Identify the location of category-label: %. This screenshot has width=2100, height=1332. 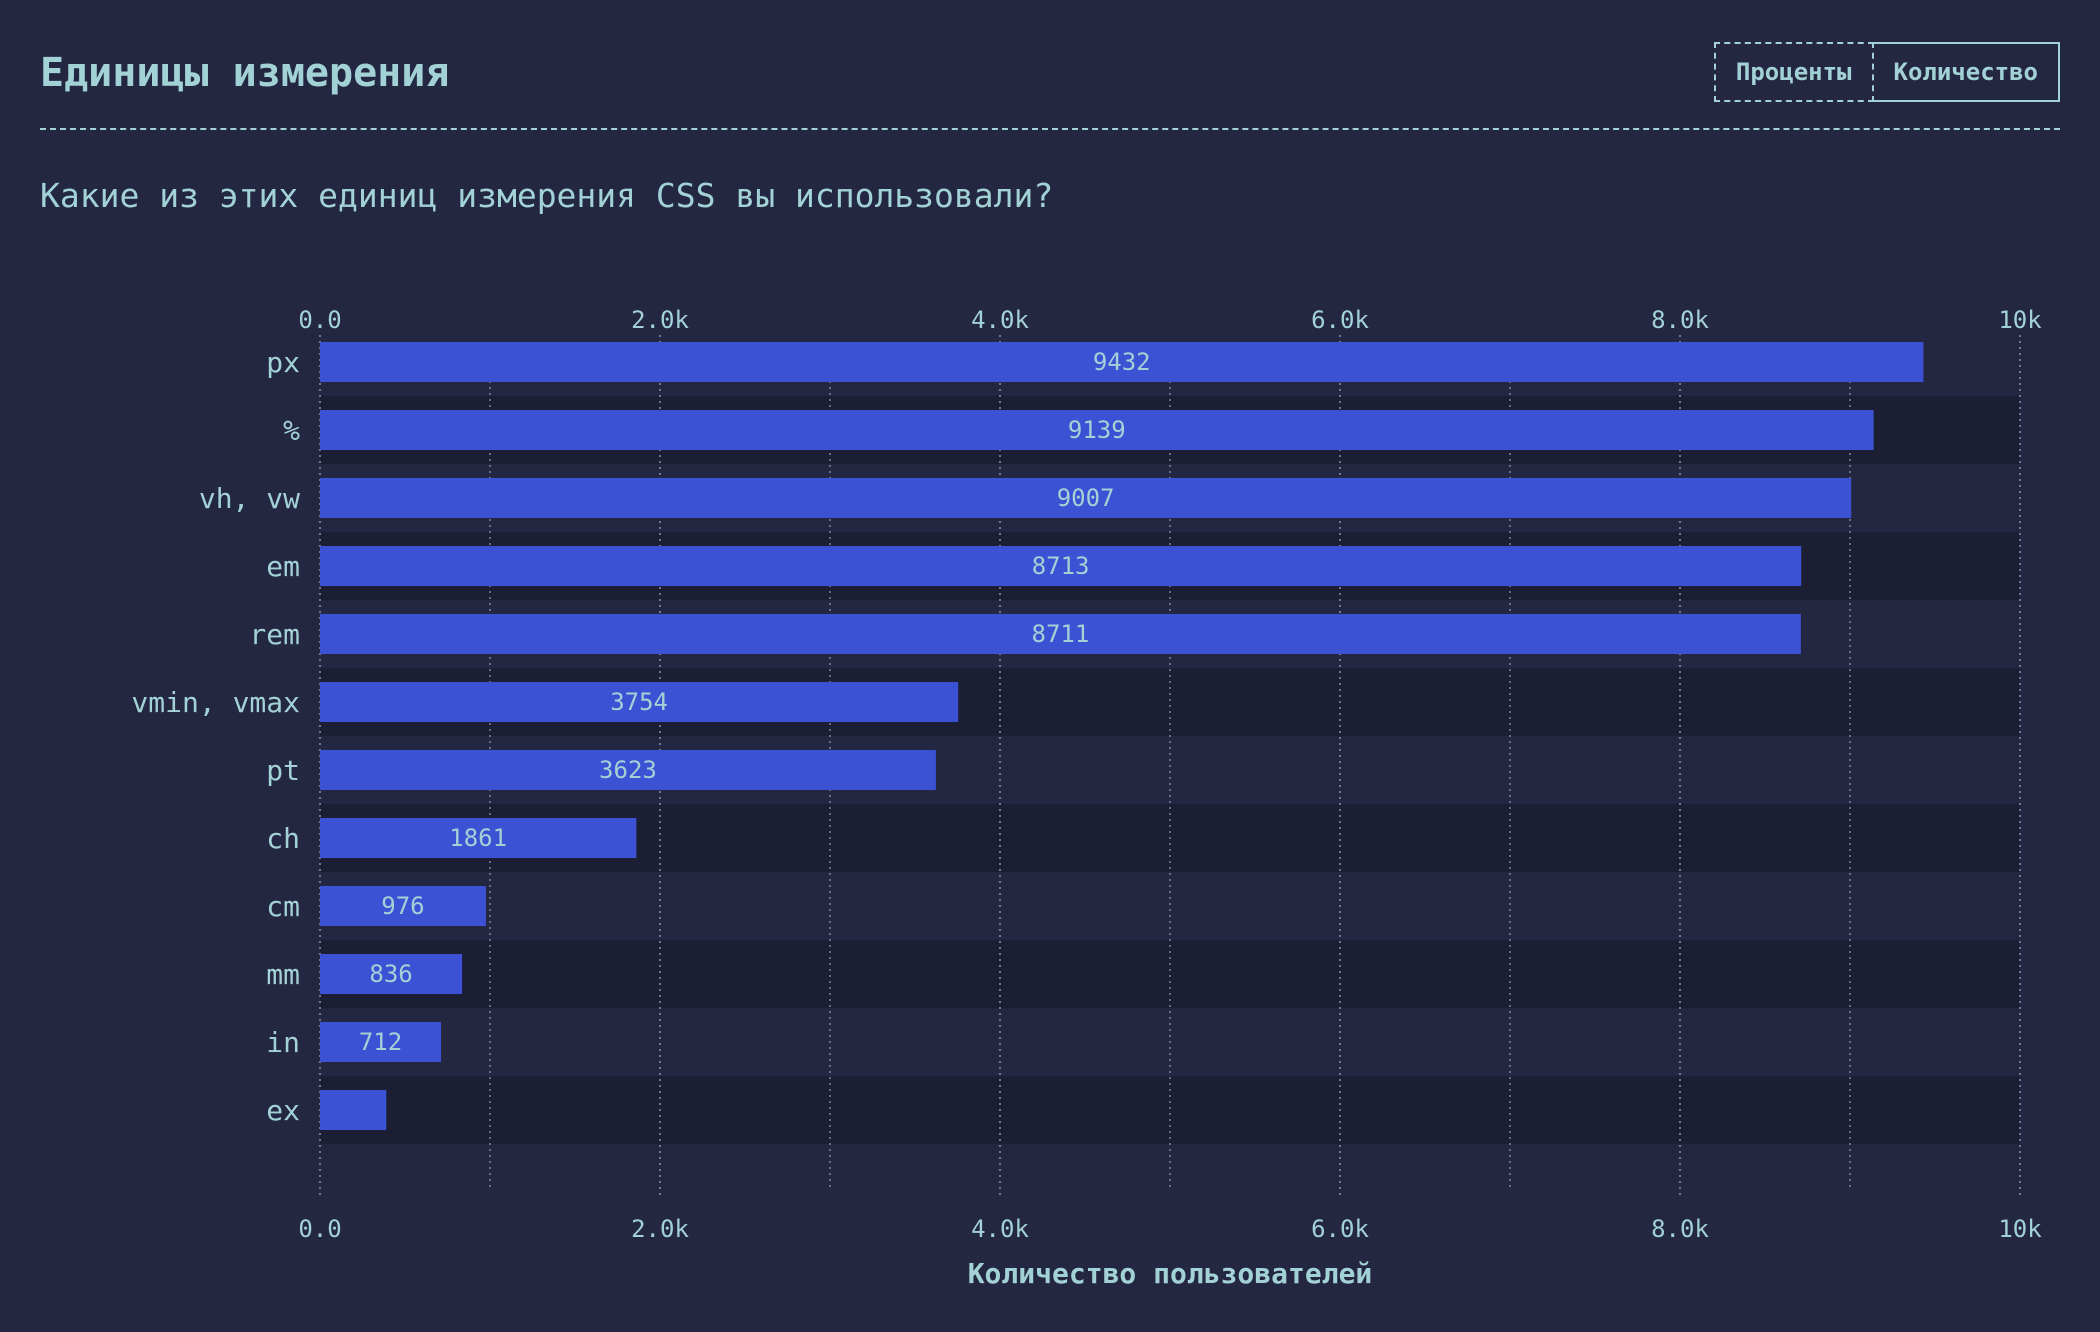
(291, 430).